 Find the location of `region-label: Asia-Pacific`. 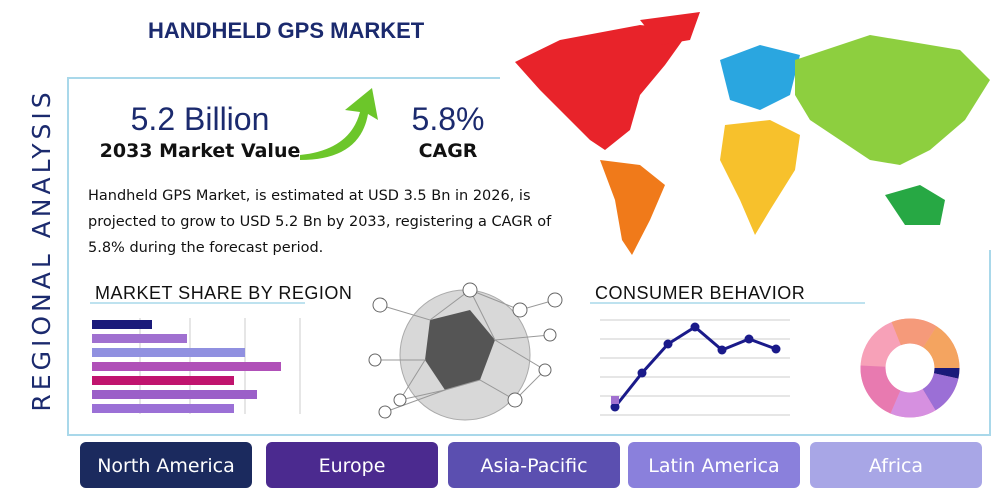

region-label: Asia-Pacific is located at coordinates (533, 466).